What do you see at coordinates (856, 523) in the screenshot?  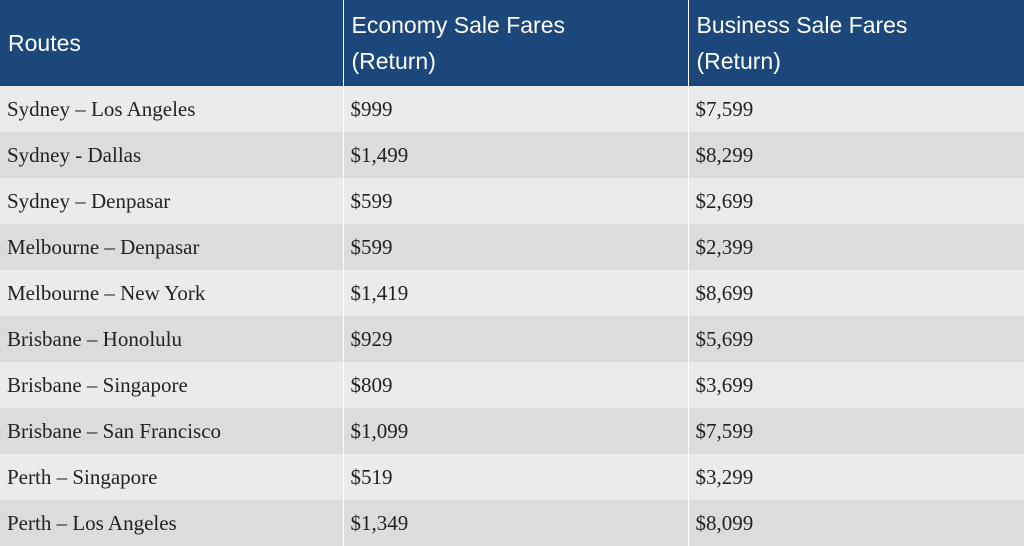 I see `business-fare-cell: $8,099` at bounding box center [856, 523].